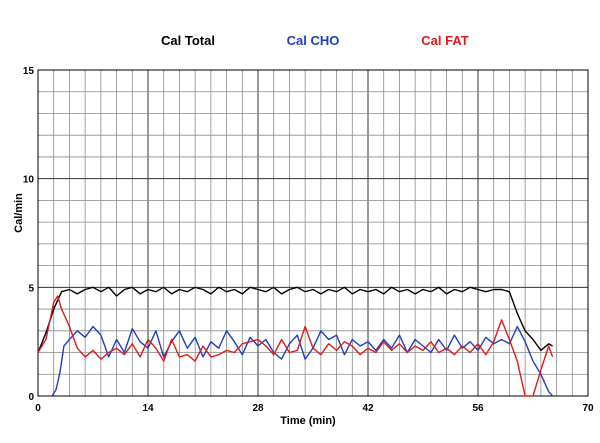  I want to click on legend: Cal Total Cal CHO Cal FAT, so click(315, 40).